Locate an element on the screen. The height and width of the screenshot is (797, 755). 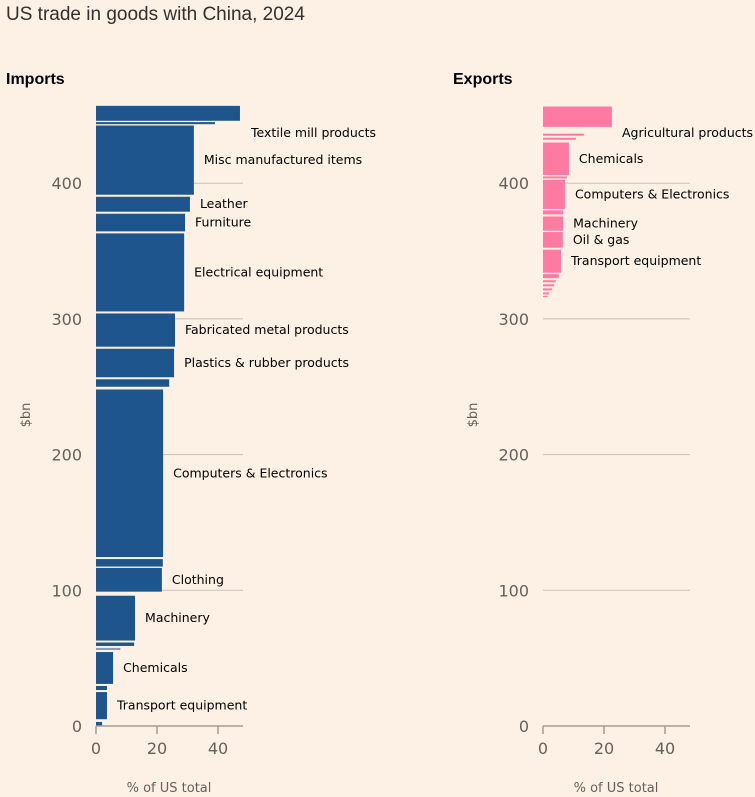
exports-segment-label: Oil & gas is located at coordinates (601, 239).